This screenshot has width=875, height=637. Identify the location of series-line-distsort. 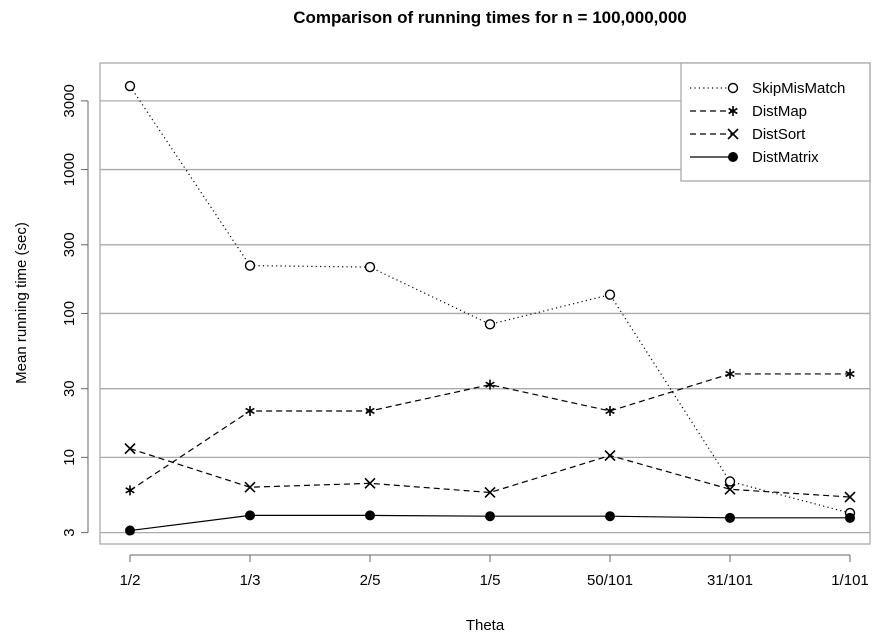
(490, 473).